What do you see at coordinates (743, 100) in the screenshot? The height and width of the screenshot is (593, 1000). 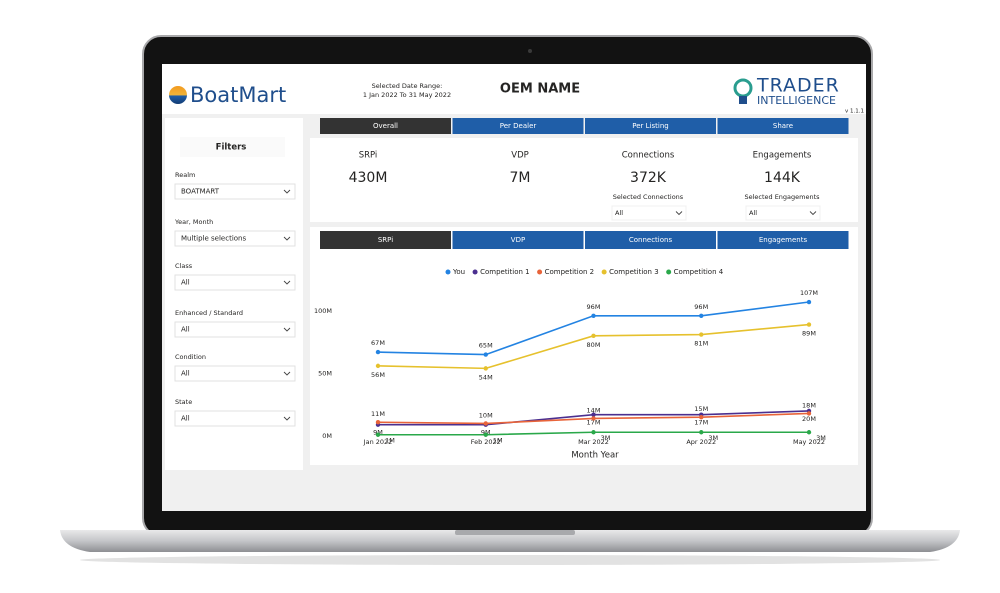 I see `logo-icon-base` at bounding box center [743, 100].